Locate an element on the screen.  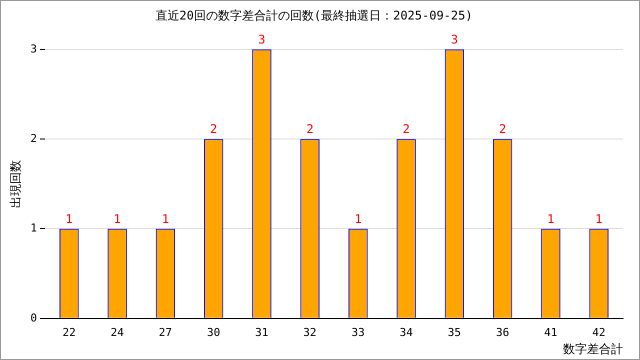
x-tick-label: 31 is located at coordinates (261, 332).